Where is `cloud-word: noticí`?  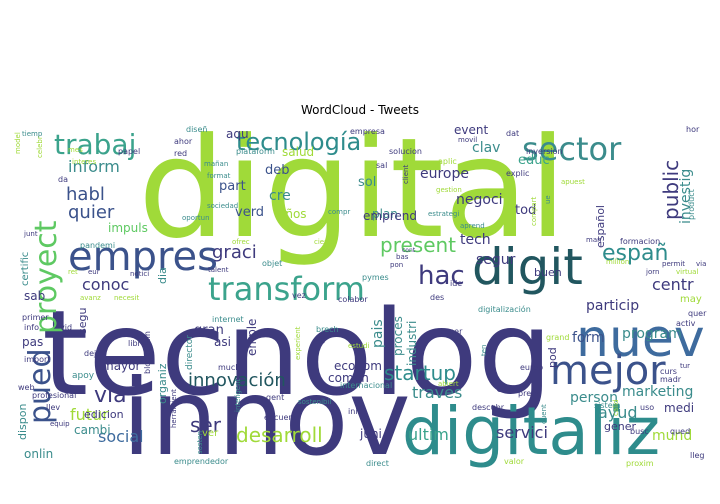
cloud-word: noticí is located at coordinates (140, 274).